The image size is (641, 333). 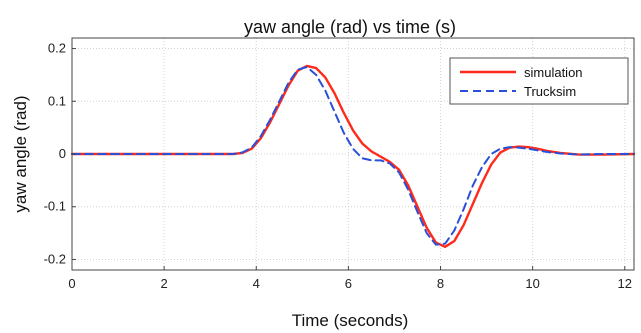 I want to click on y-axis-title: yaw angle (rad), so click(x=20, y=153).